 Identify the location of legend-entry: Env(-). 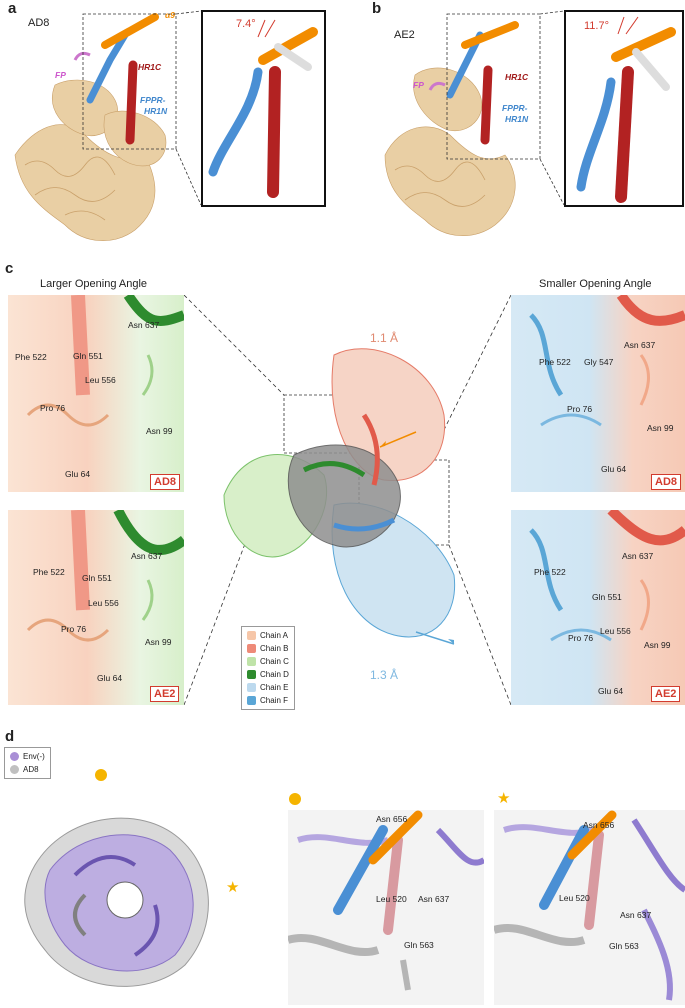
(27, 756).